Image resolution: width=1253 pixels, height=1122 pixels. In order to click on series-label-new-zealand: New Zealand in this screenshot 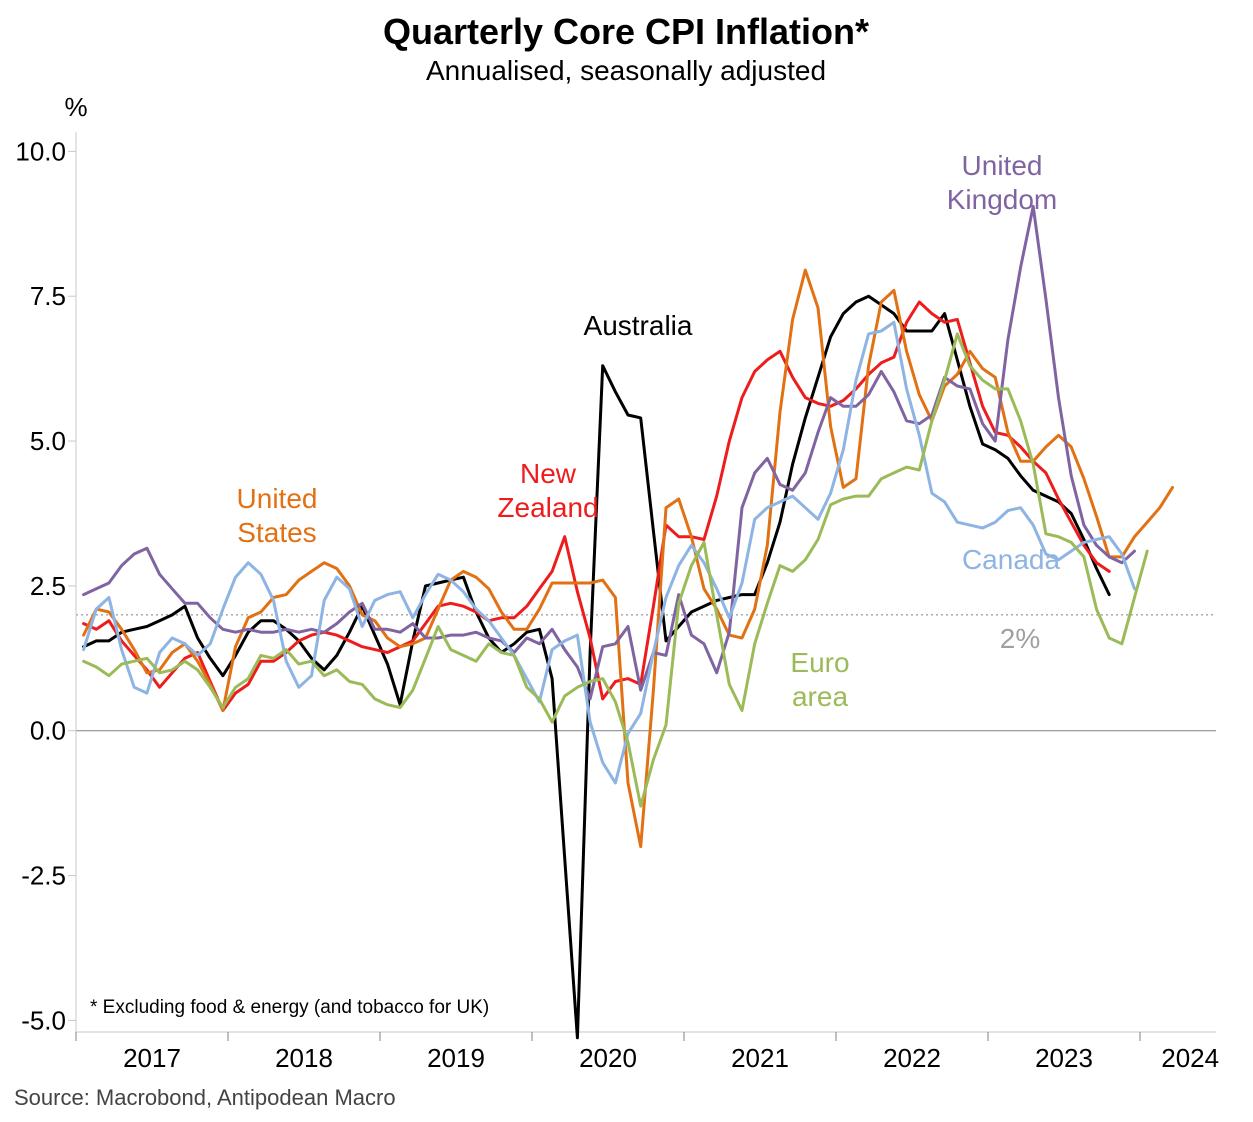, I will do `click(547, 490)`.